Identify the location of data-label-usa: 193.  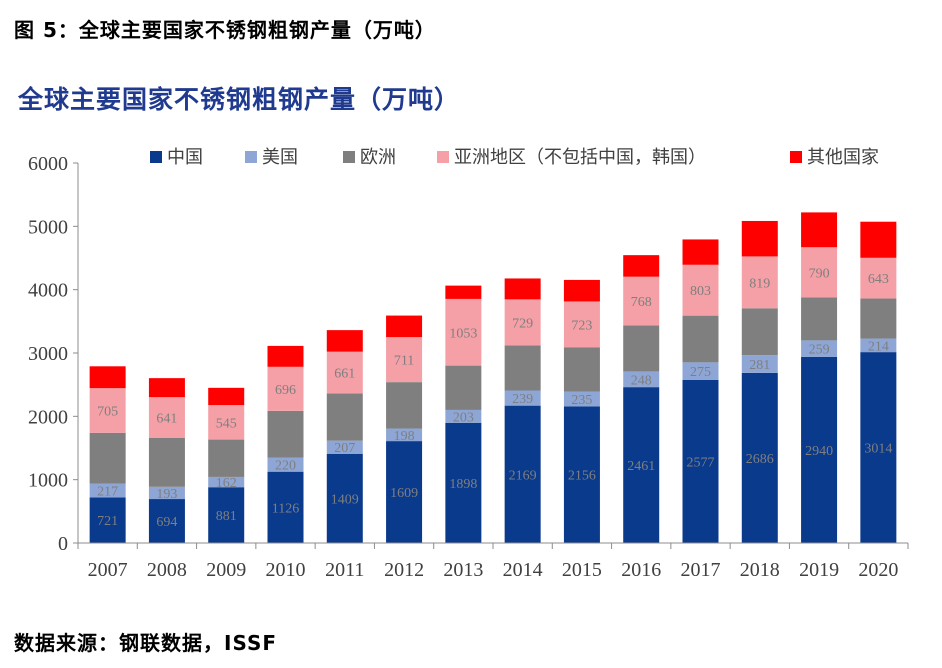
(166, 494).